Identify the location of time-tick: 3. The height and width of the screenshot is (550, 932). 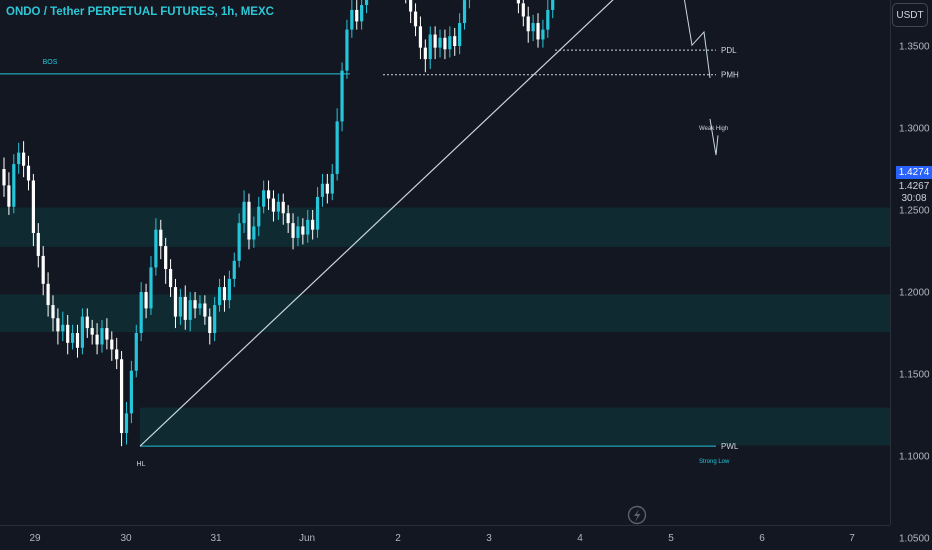
(489, 538).